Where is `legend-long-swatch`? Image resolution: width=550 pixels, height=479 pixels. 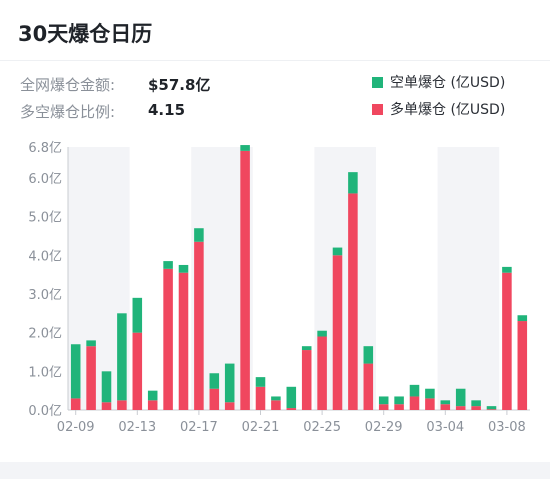 legend-long-swatch is located at coordinates (377, 109).